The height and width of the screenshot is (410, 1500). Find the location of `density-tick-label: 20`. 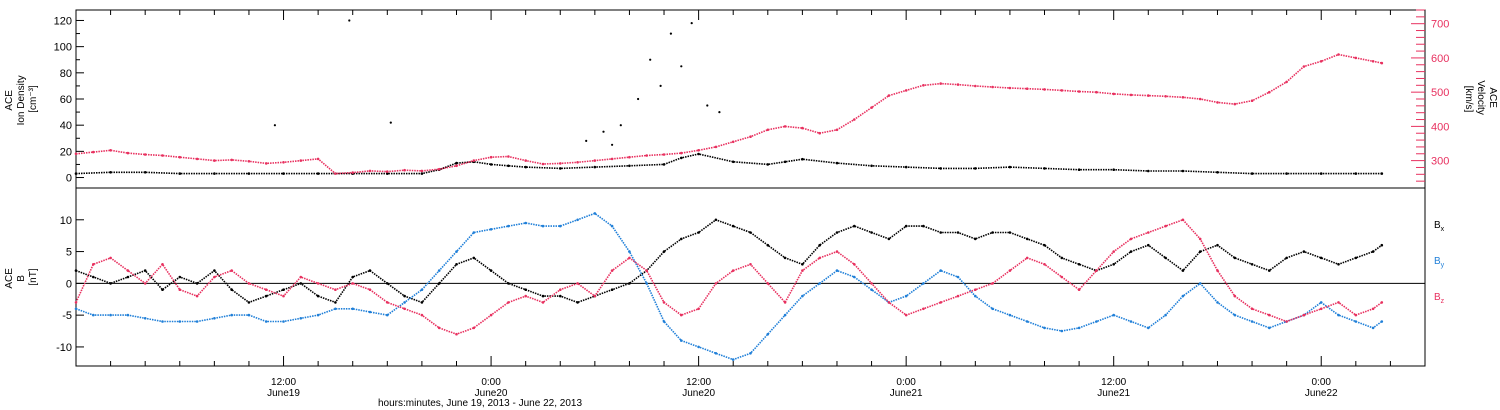

density-tick-label: 20 is located at coordinates (66, 152).